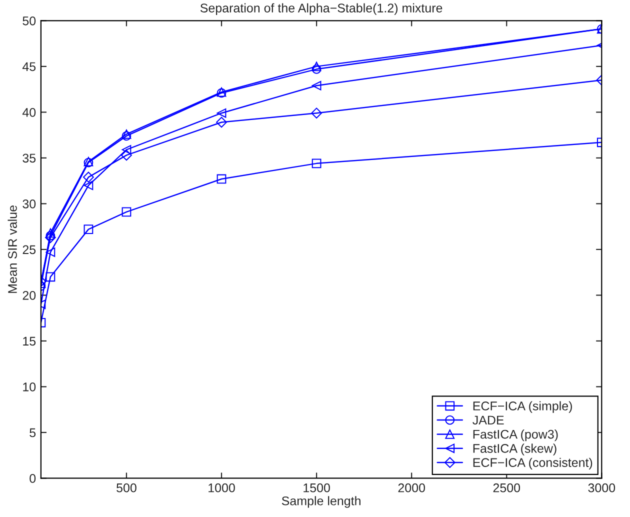 Image resolution: width=630 pixels, height=517 pixels. I want to click on y-tick-label: 45, so click(29, 67).